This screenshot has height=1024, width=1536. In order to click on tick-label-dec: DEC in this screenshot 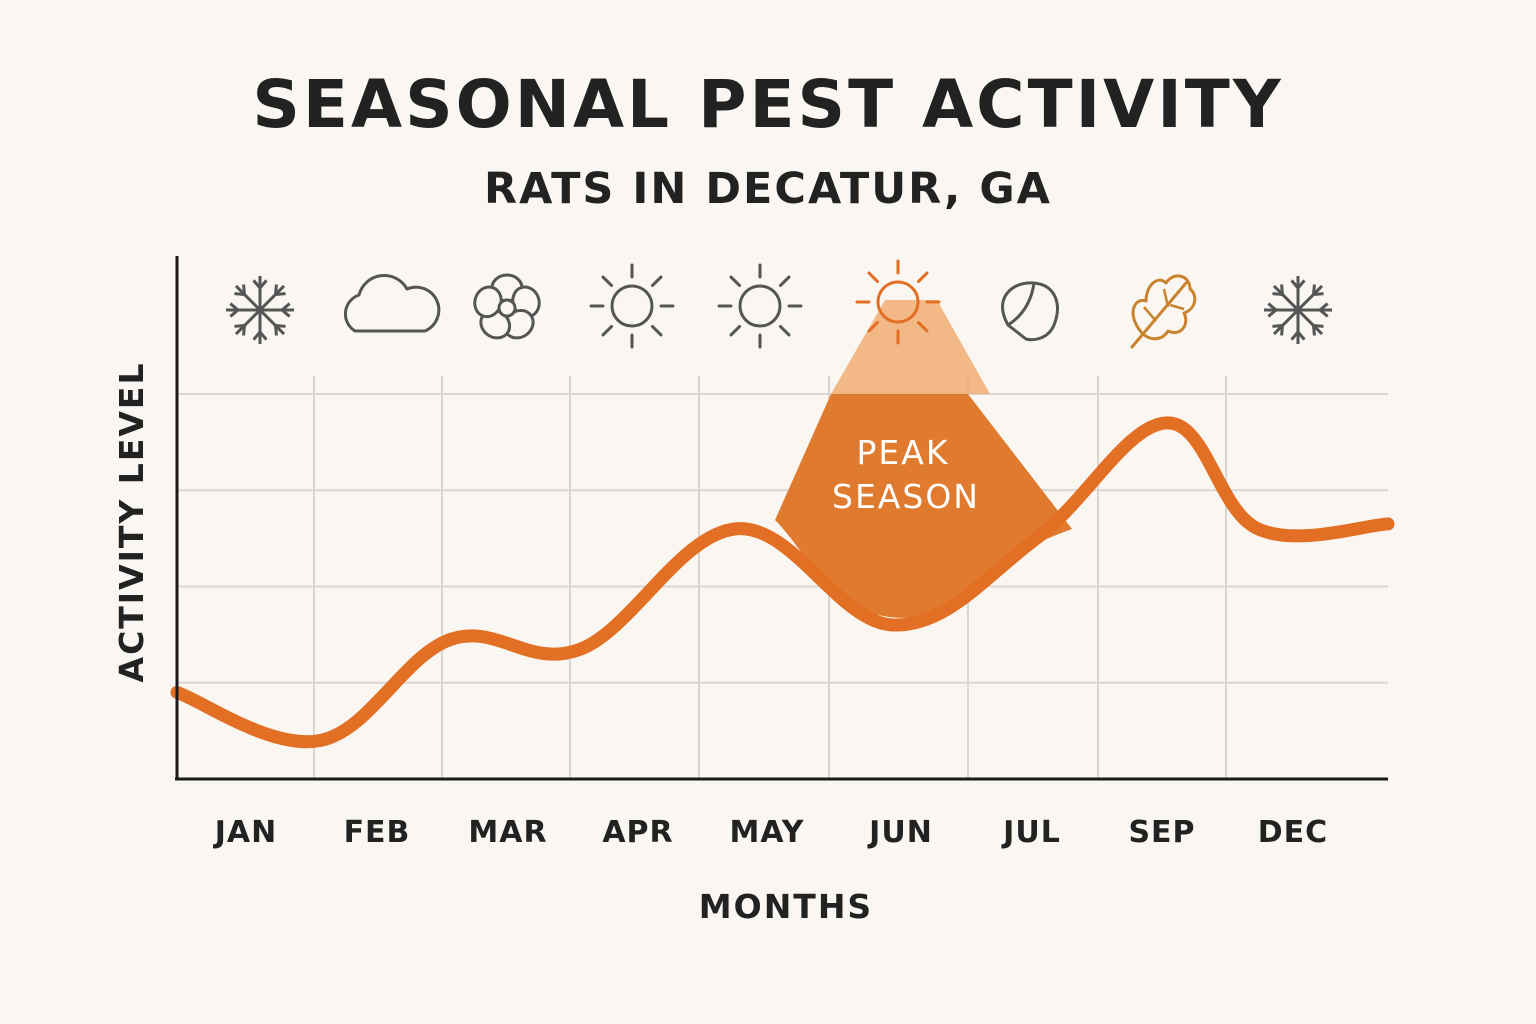, I will do `click(1293, 832)`.